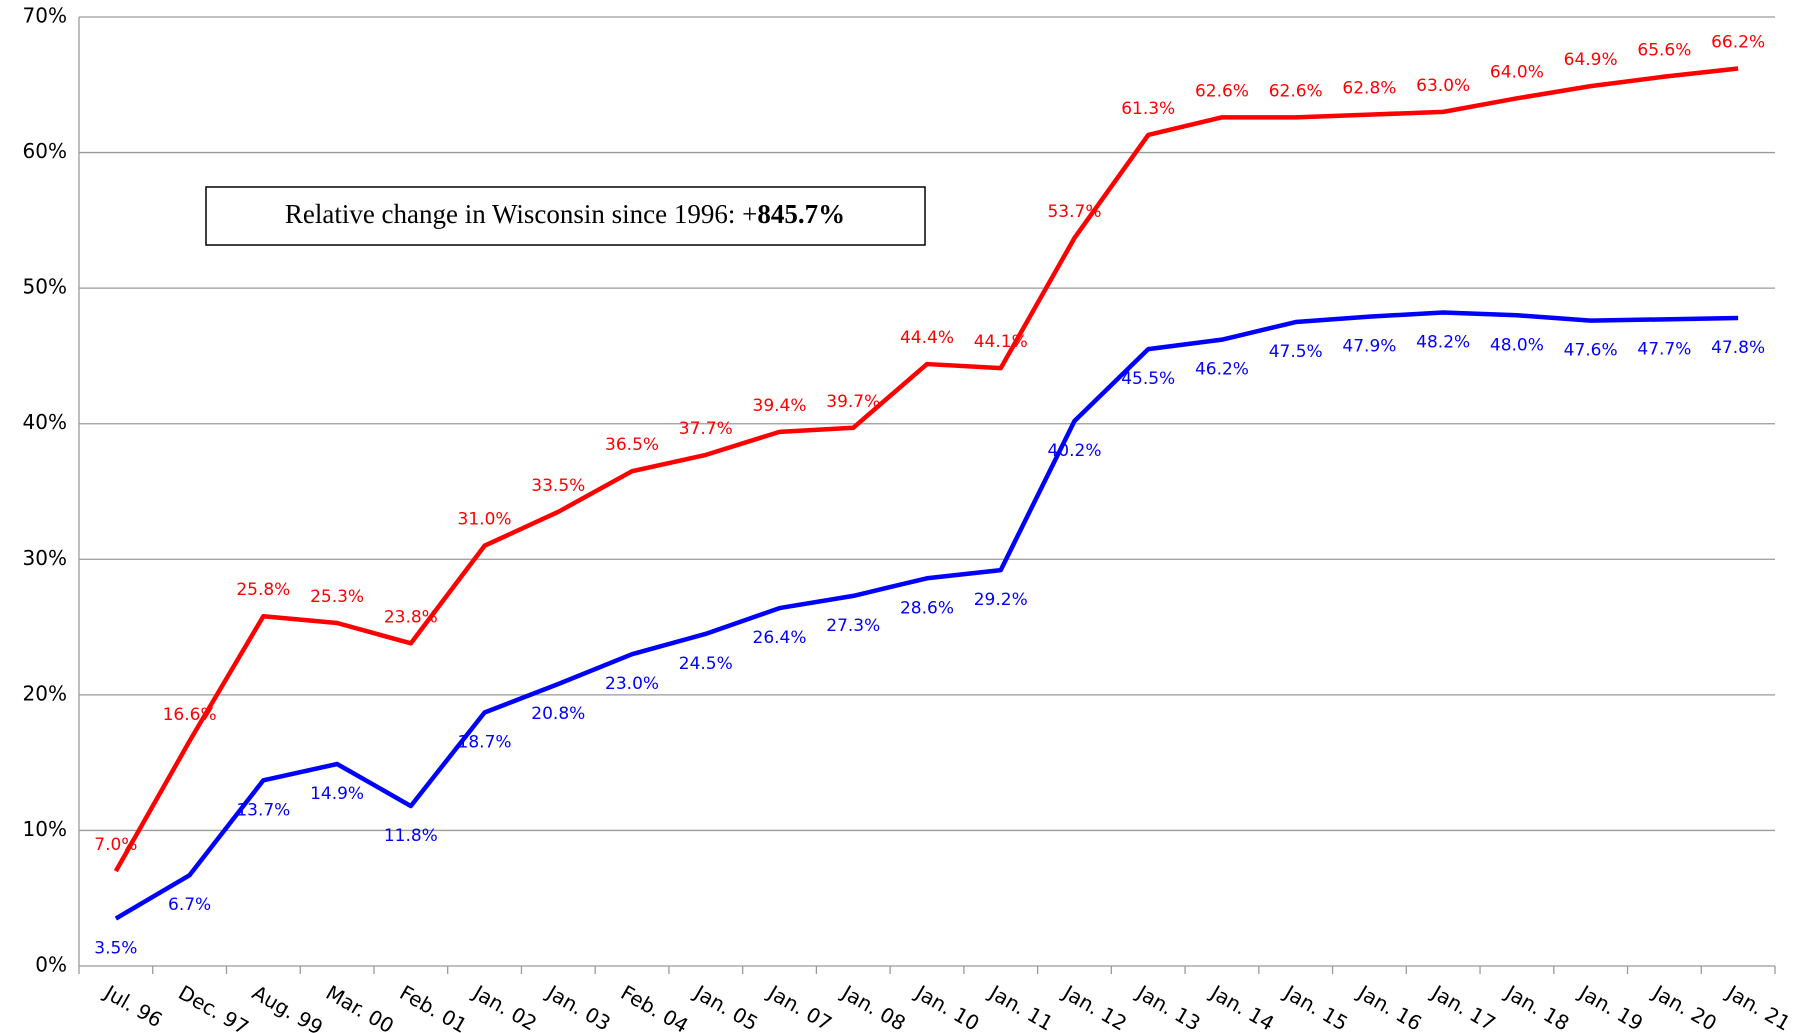 This screenshot has height=1033, width=1809. I want to click on data-label: 64.9%, so click(1591, 60).